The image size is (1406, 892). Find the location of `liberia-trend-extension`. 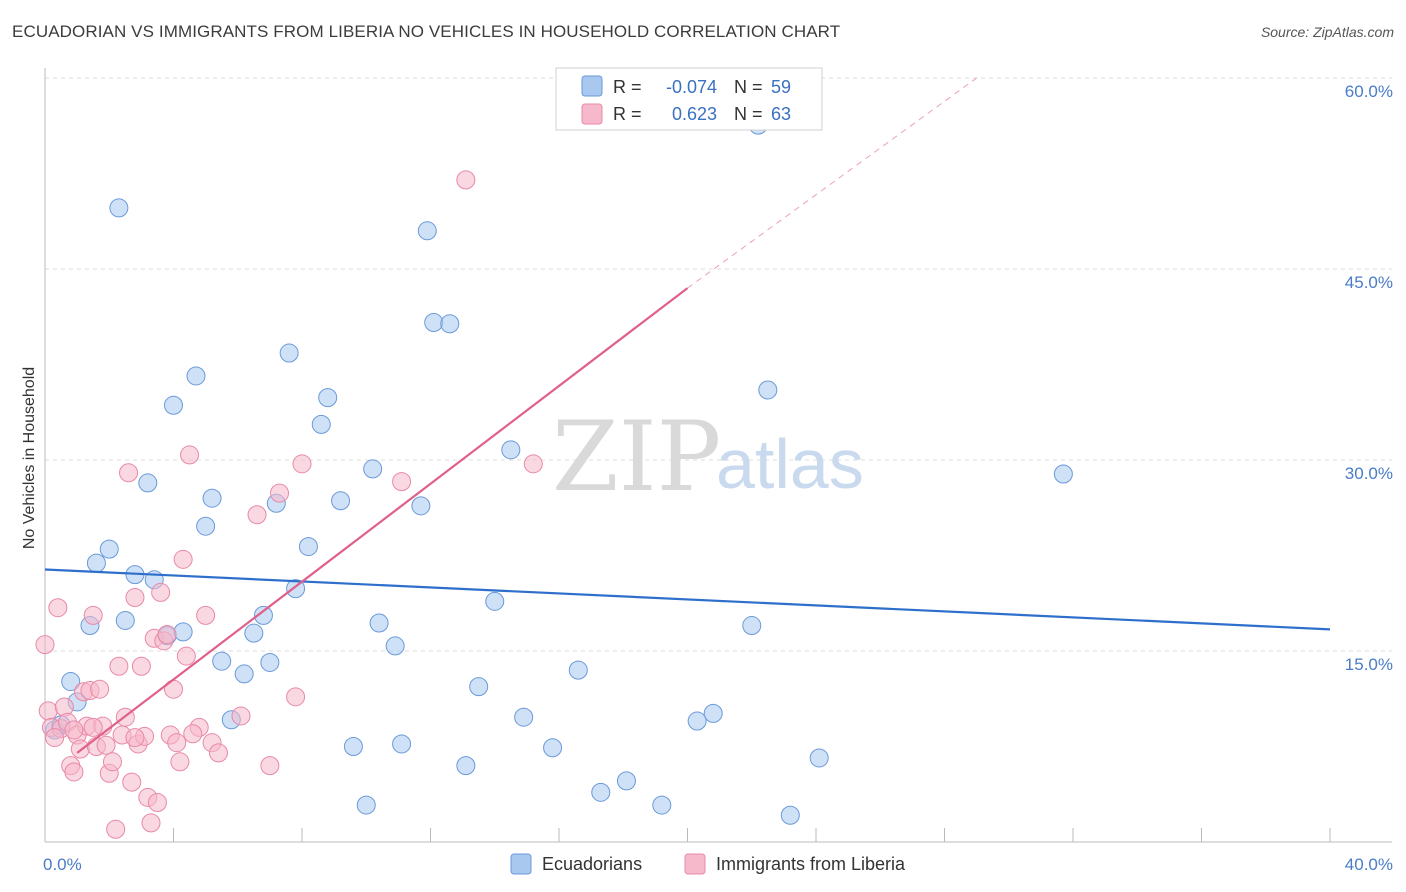

liberia-trend-extension is located at coordinates (832, 183).